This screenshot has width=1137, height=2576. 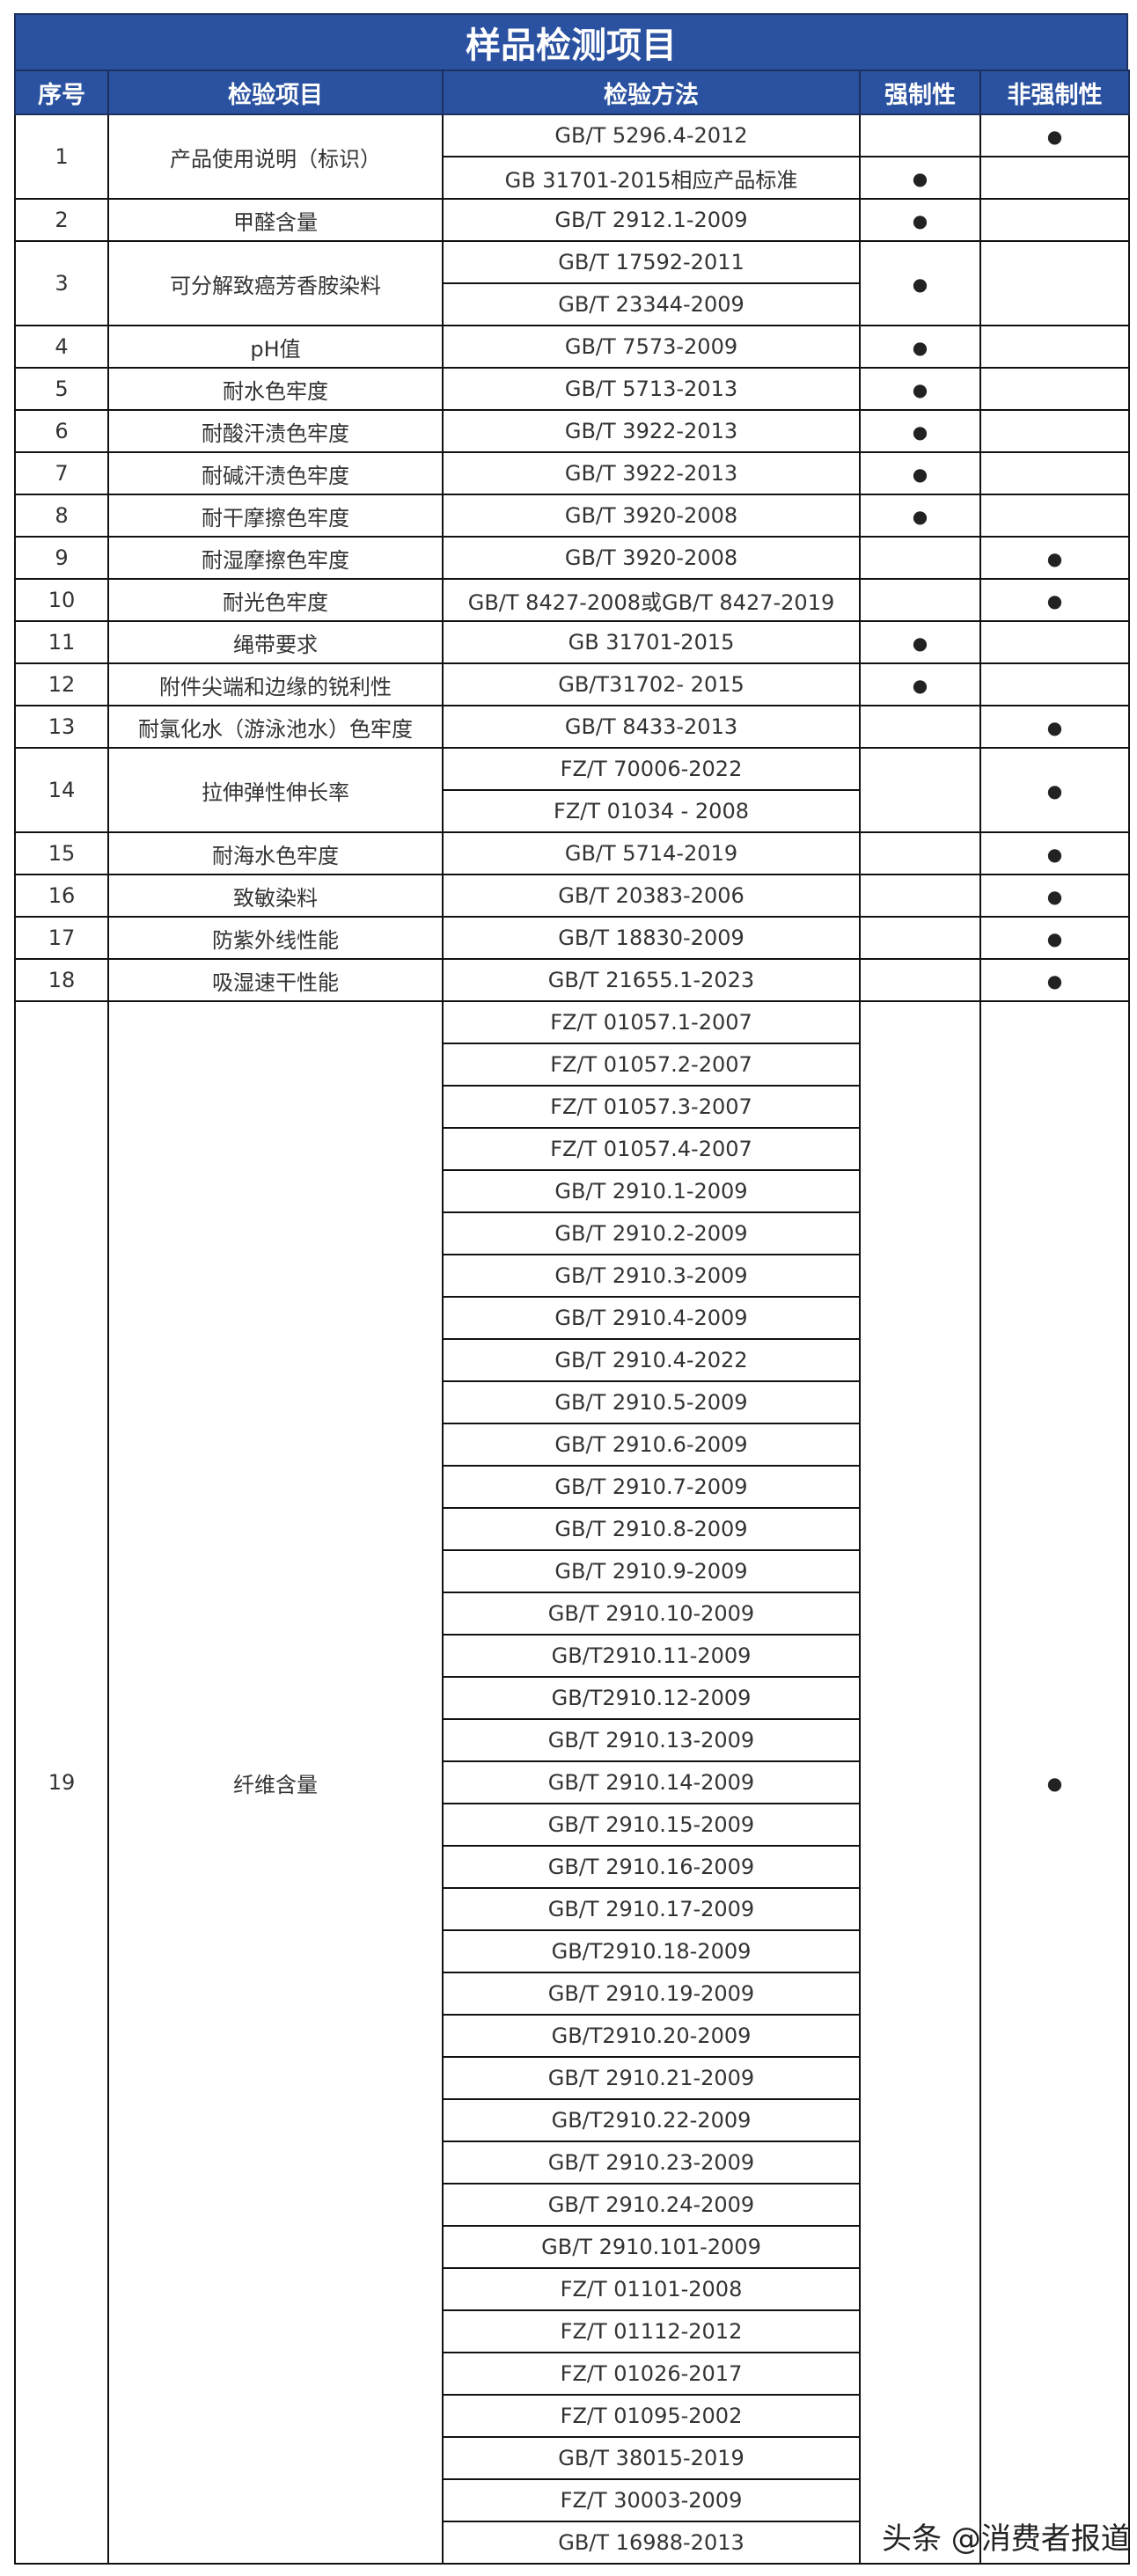 I want to click on method-cell: GB/T 2912.1-2009, so click(x=651, y=220).